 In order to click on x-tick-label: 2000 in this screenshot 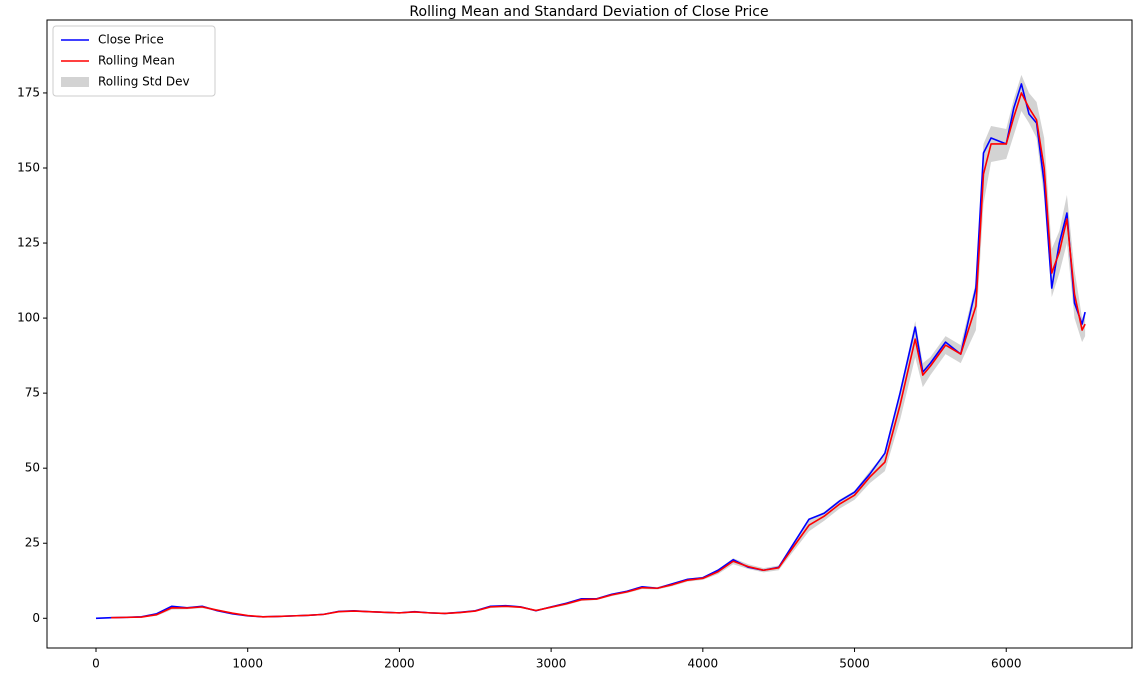, I will do `click(399, 664)`.